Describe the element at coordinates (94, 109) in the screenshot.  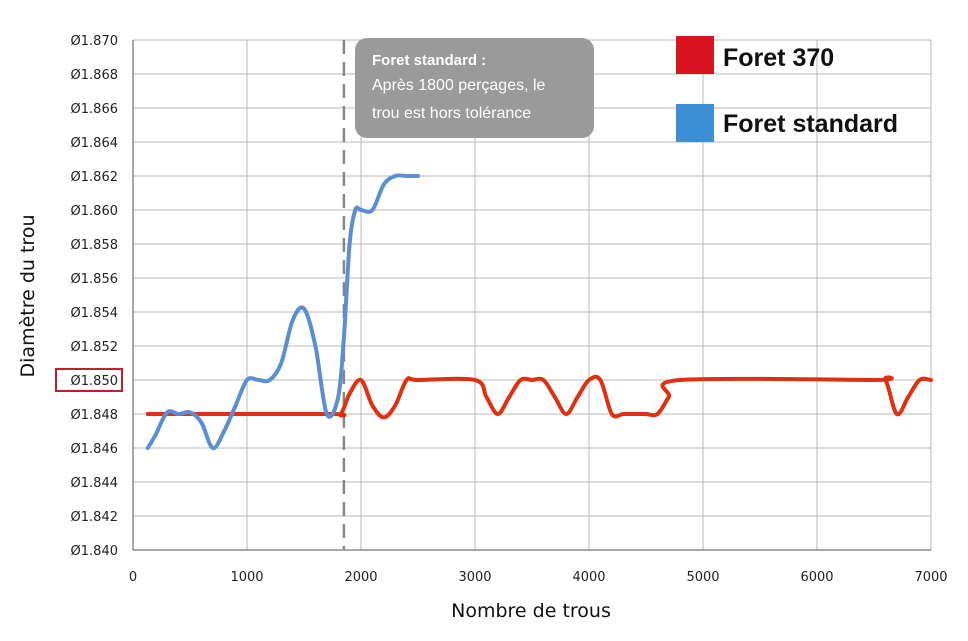
I see `y-tick-label: Ø1.866` at that location.